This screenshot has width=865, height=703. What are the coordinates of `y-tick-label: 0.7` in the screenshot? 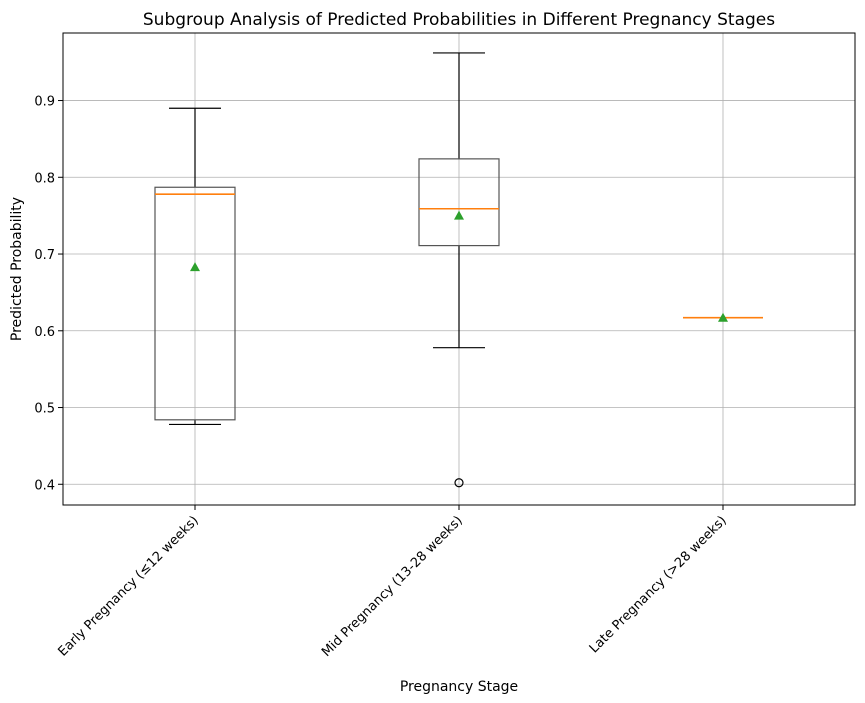 It's located at (44, 255).